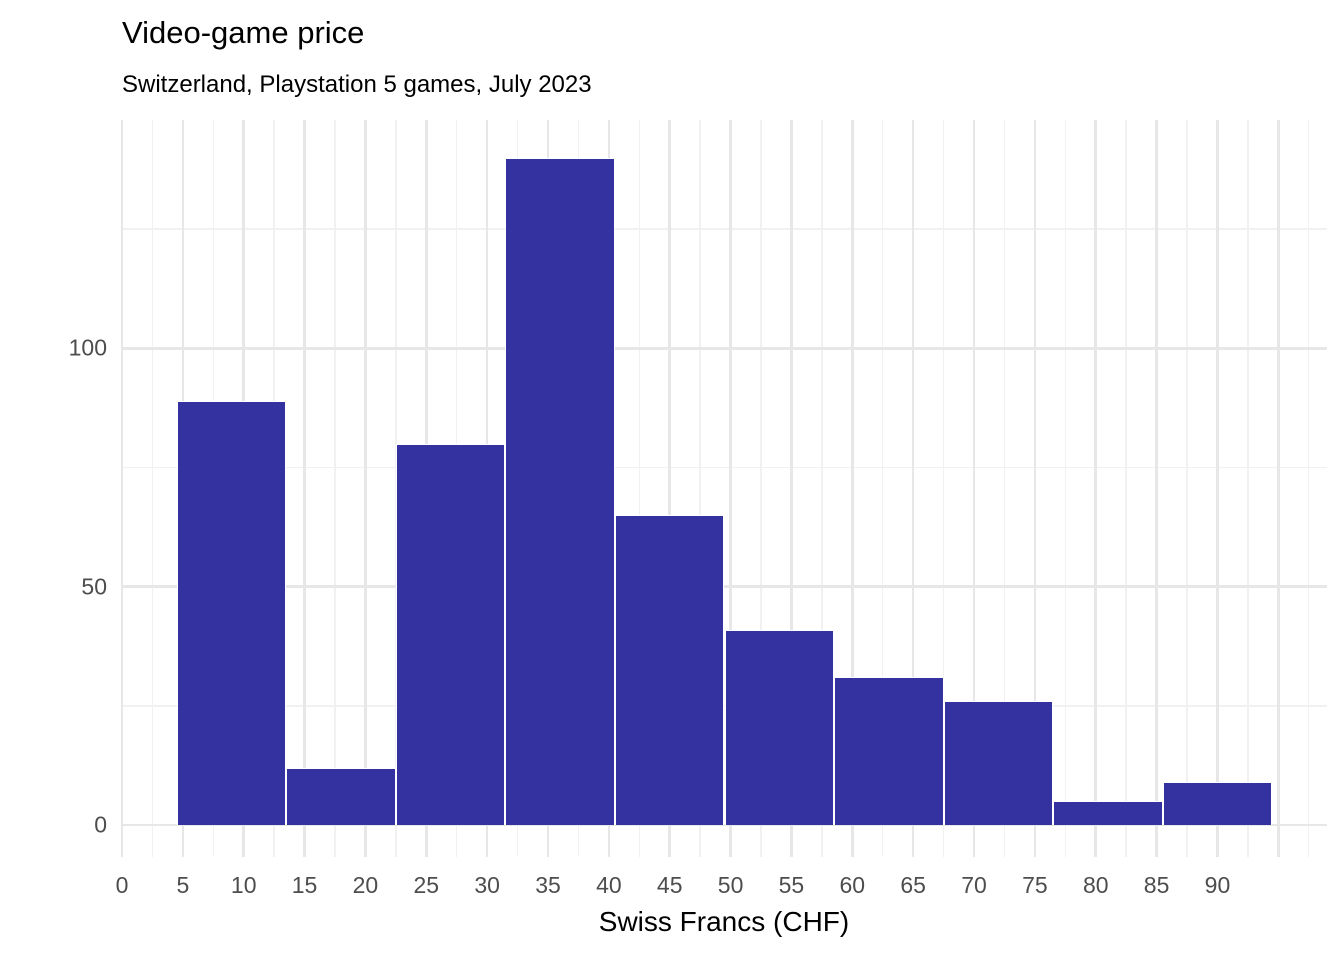  What do you see at coordinates (913, 885) in the screenshot?
I see `x-tick-label: 65` at bounding box center [913, 885].